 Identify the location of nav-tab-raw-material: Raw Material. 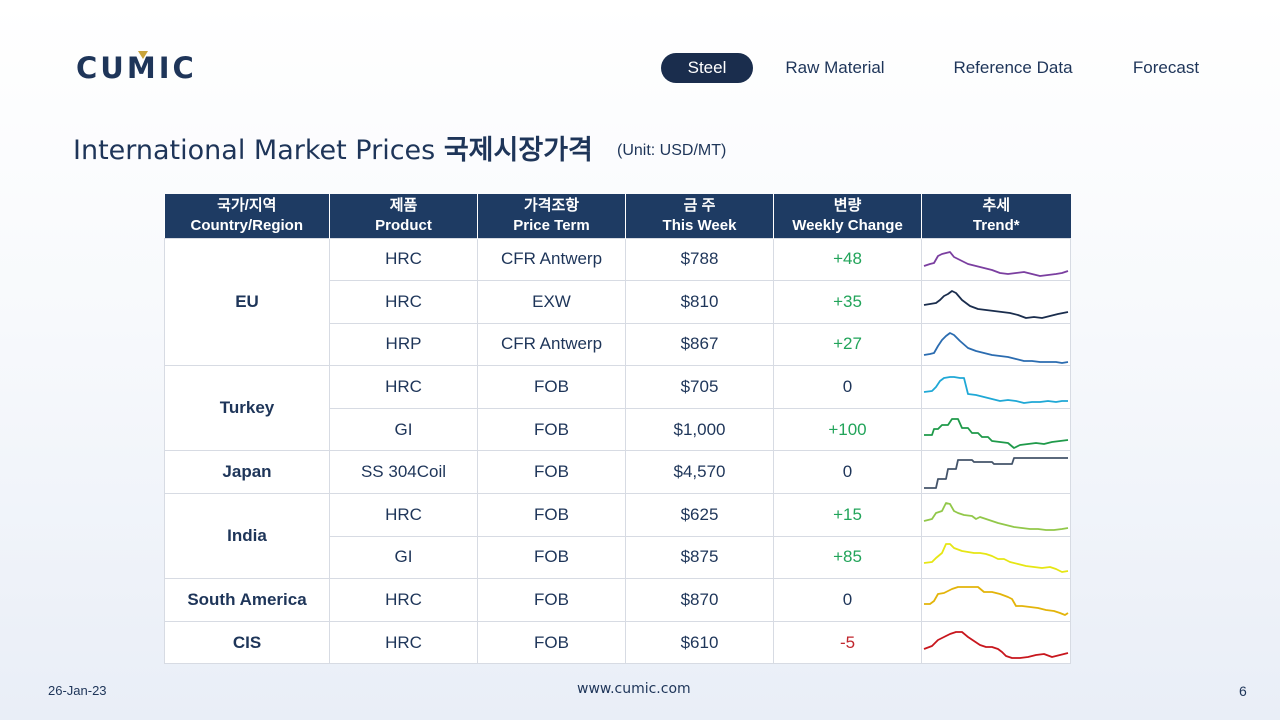
(835, 67).